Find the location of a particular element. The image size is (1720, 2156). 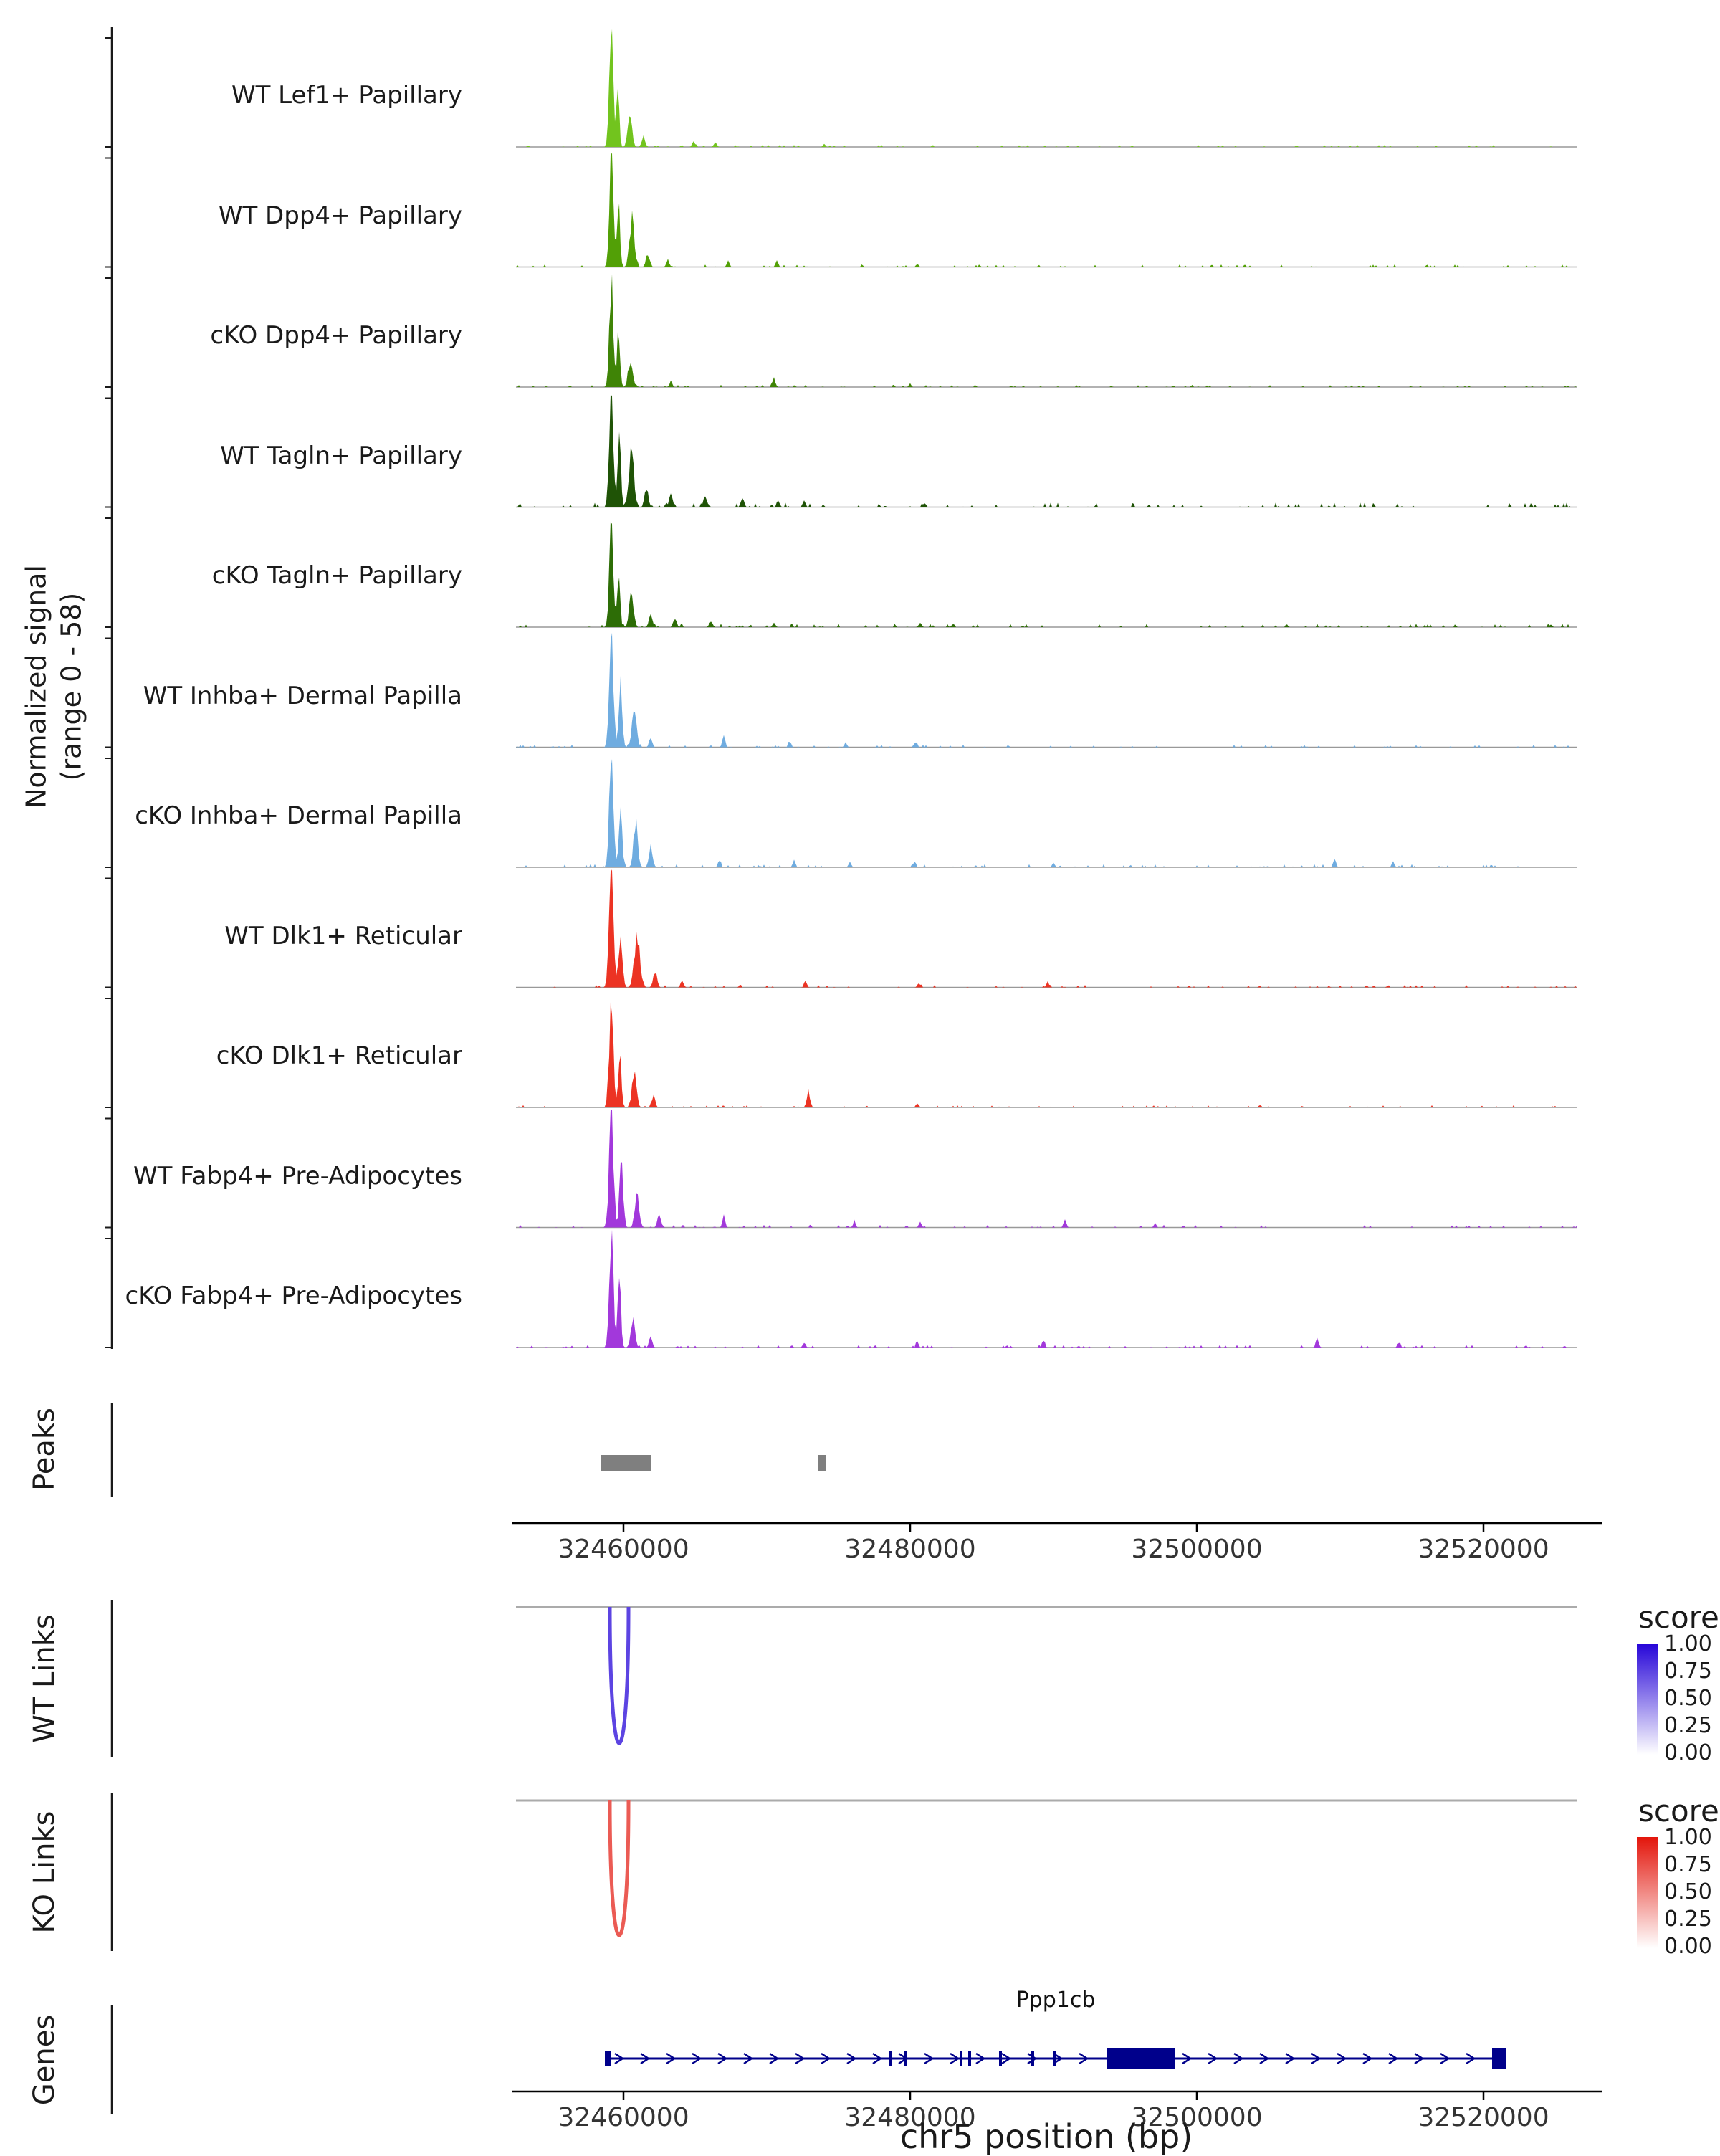

track-label: cKO Fabp4+ Pre-Adipocytes is located at coordinates (294, 1296).